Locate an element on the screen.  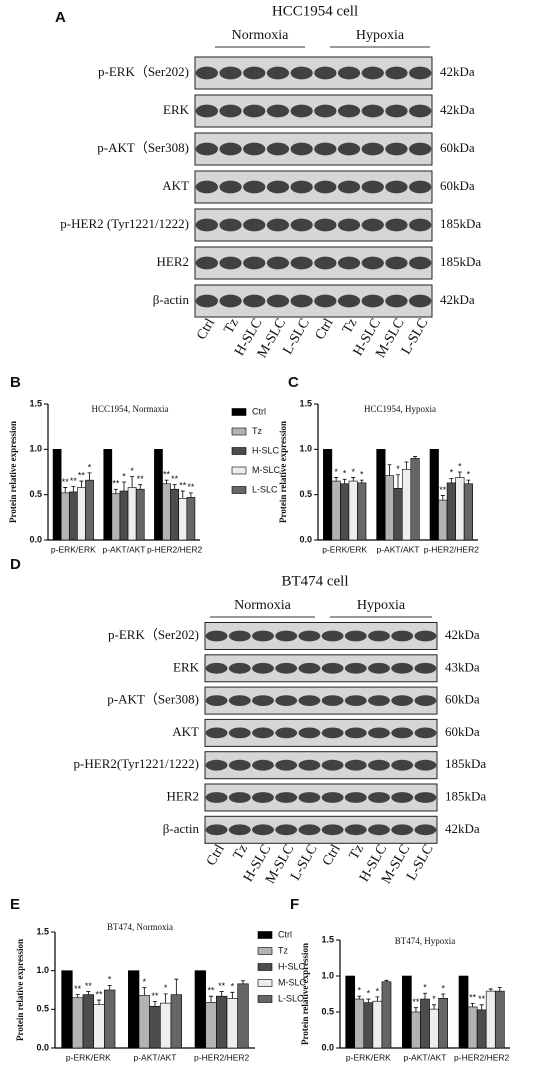
protein-label: β-actin is located at coordinates (181, 828).